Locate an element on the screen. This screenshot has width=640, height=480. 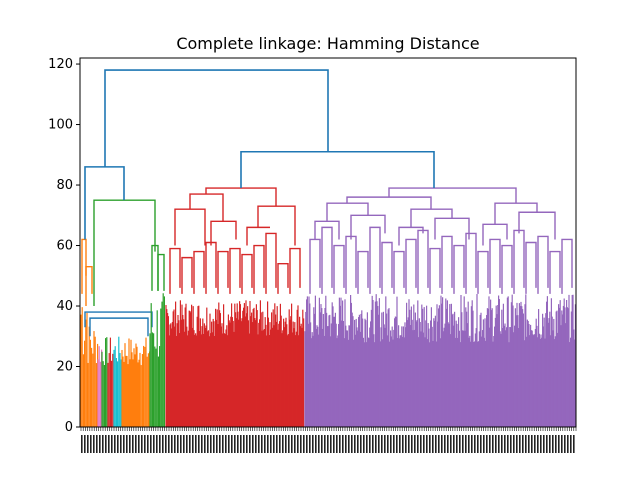
y-axis: 0 20 40 60 80 100 120 is located at coordinates (64, 246).